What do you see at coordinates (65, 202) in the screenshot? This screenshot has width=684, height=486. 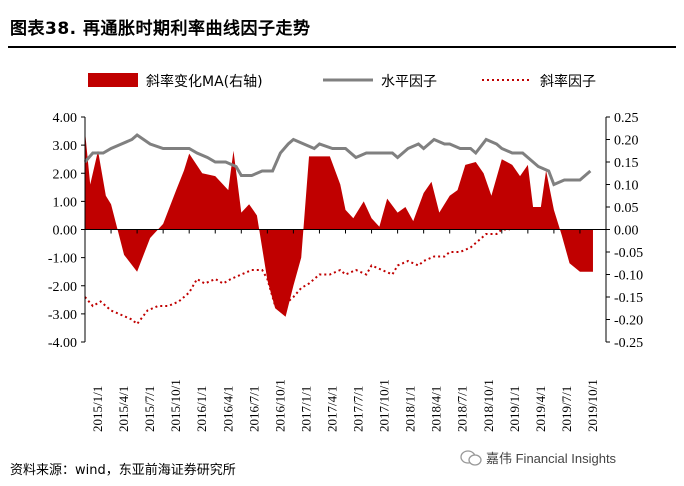 I see `y-left-tick-label: 1.00` at bounding box center [65, 202].